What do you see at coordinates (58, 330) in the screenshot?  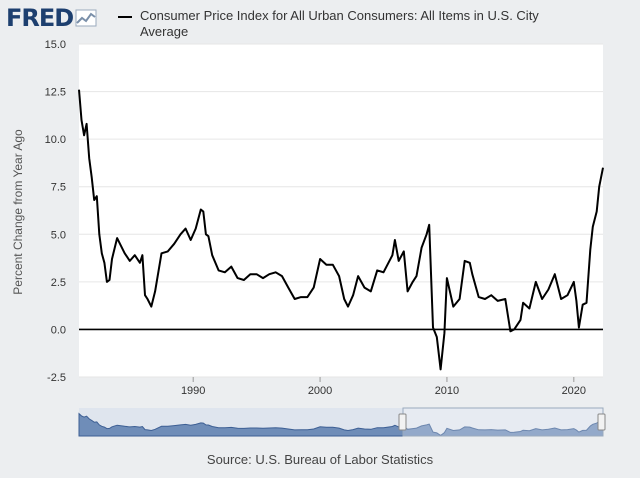 I see `y-tick-label: 0.0` at bounding box center [58, 330].